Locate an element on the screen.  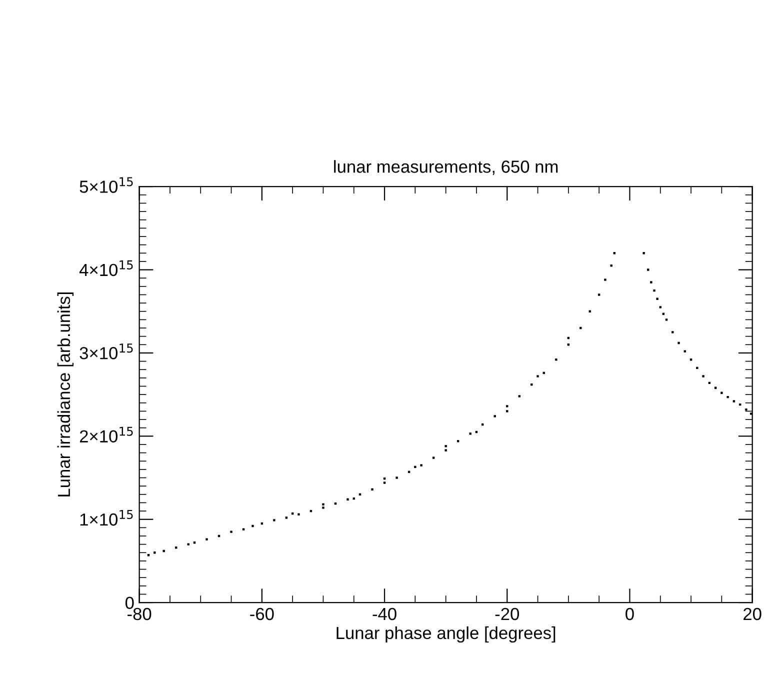
y-tick-label: 0 is located at coordinates (129, 603).